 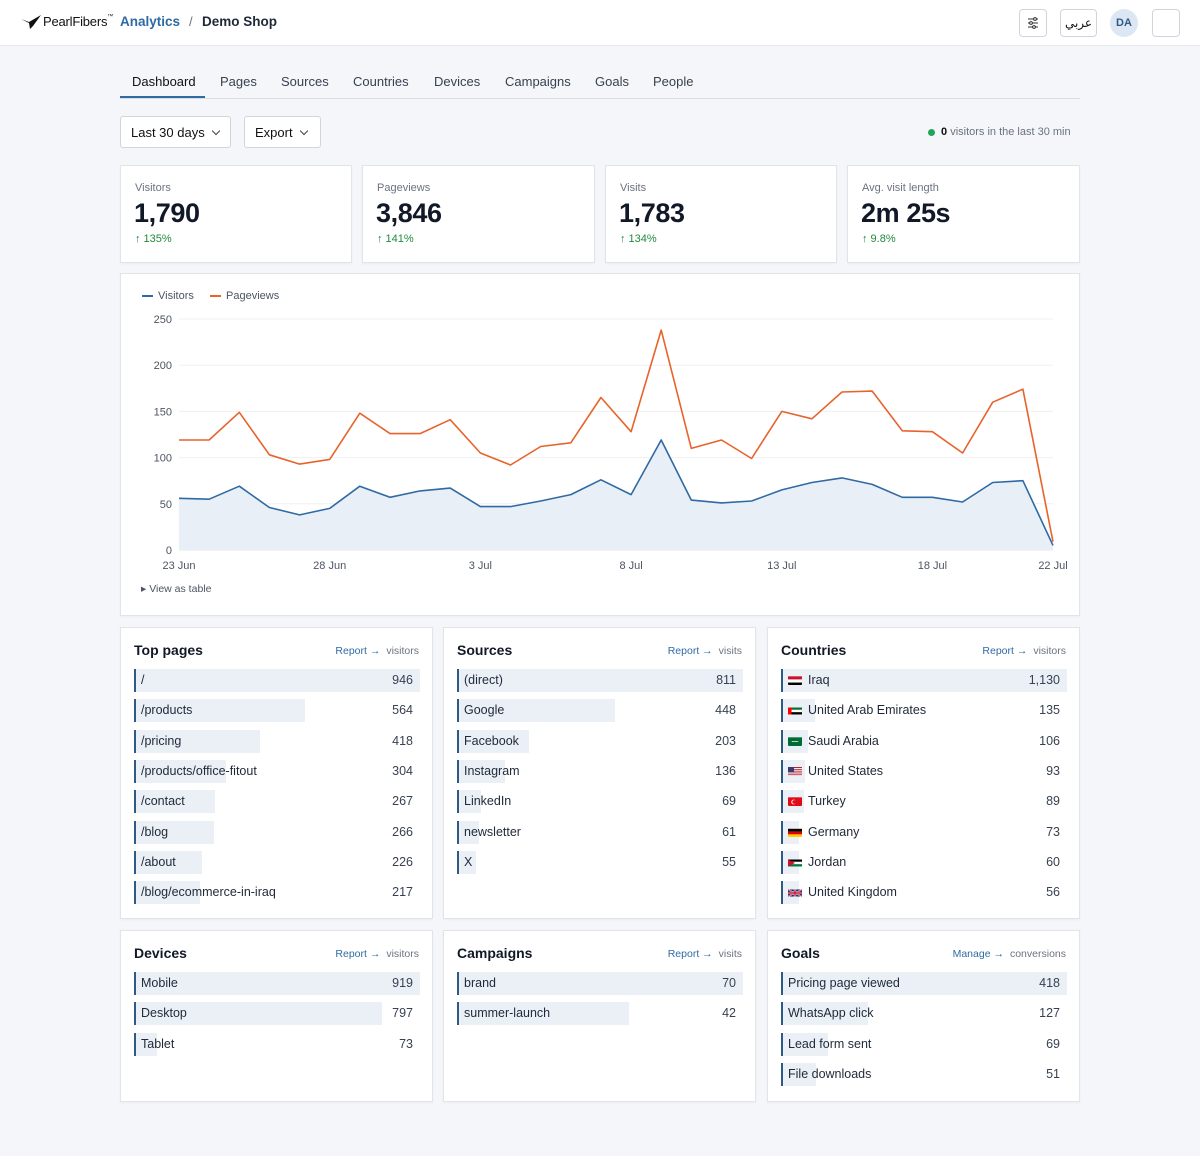 What do you see at coordinates (924, 862) in the screenshot?
I see `list-item: Jordan 60` at bounding box center [924, 862].